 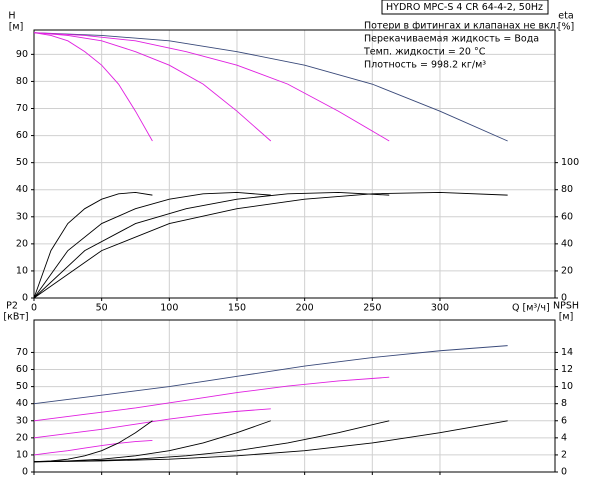 What do you see at coordinates (567, 352) in the screenshot?
I see `y2-tick-label: 14` at bounding box center [567, 352].